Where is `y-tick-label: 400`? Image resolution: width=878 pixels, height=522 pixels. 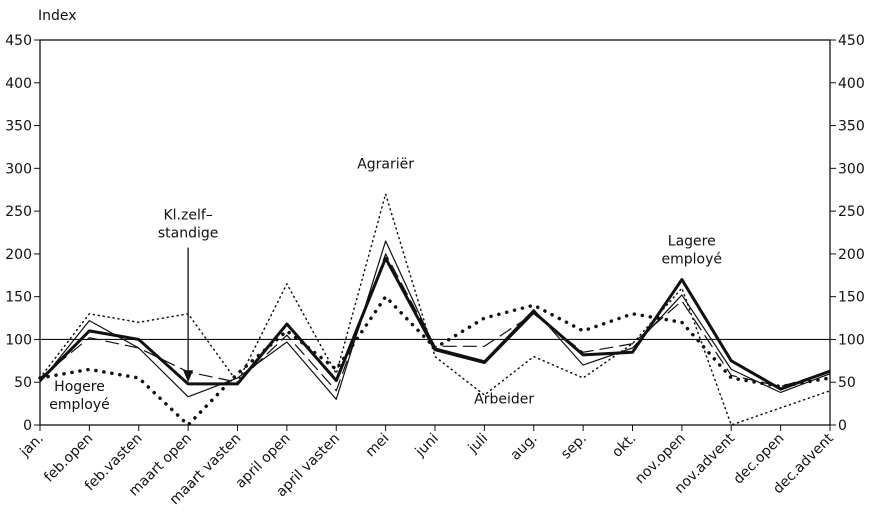 y-tick-label: 400 is located at coordinates (18, 84).